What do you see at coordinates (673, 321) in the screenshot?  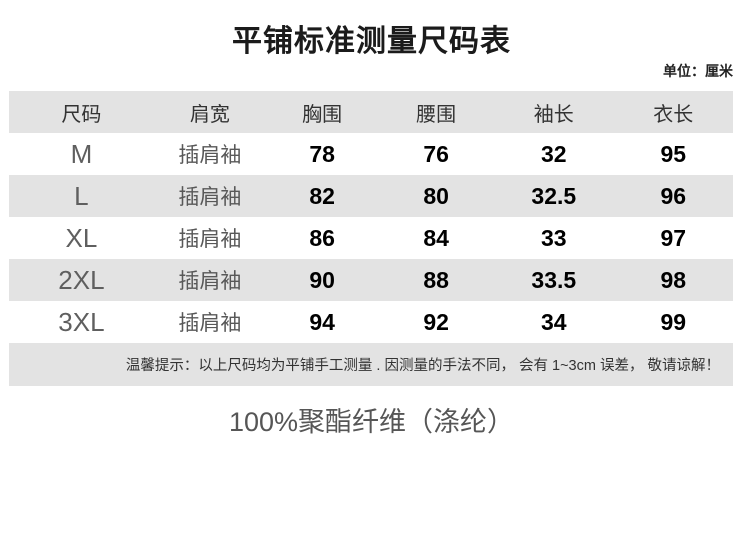 I see `length-value: 99` at bounding box center [673, 321].